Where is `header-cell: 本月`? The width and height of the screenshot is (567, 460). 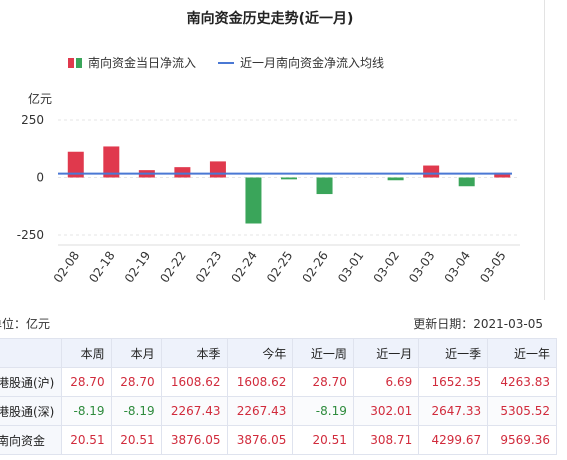 header-cell: 本月 is located at coordinates (136, 353).